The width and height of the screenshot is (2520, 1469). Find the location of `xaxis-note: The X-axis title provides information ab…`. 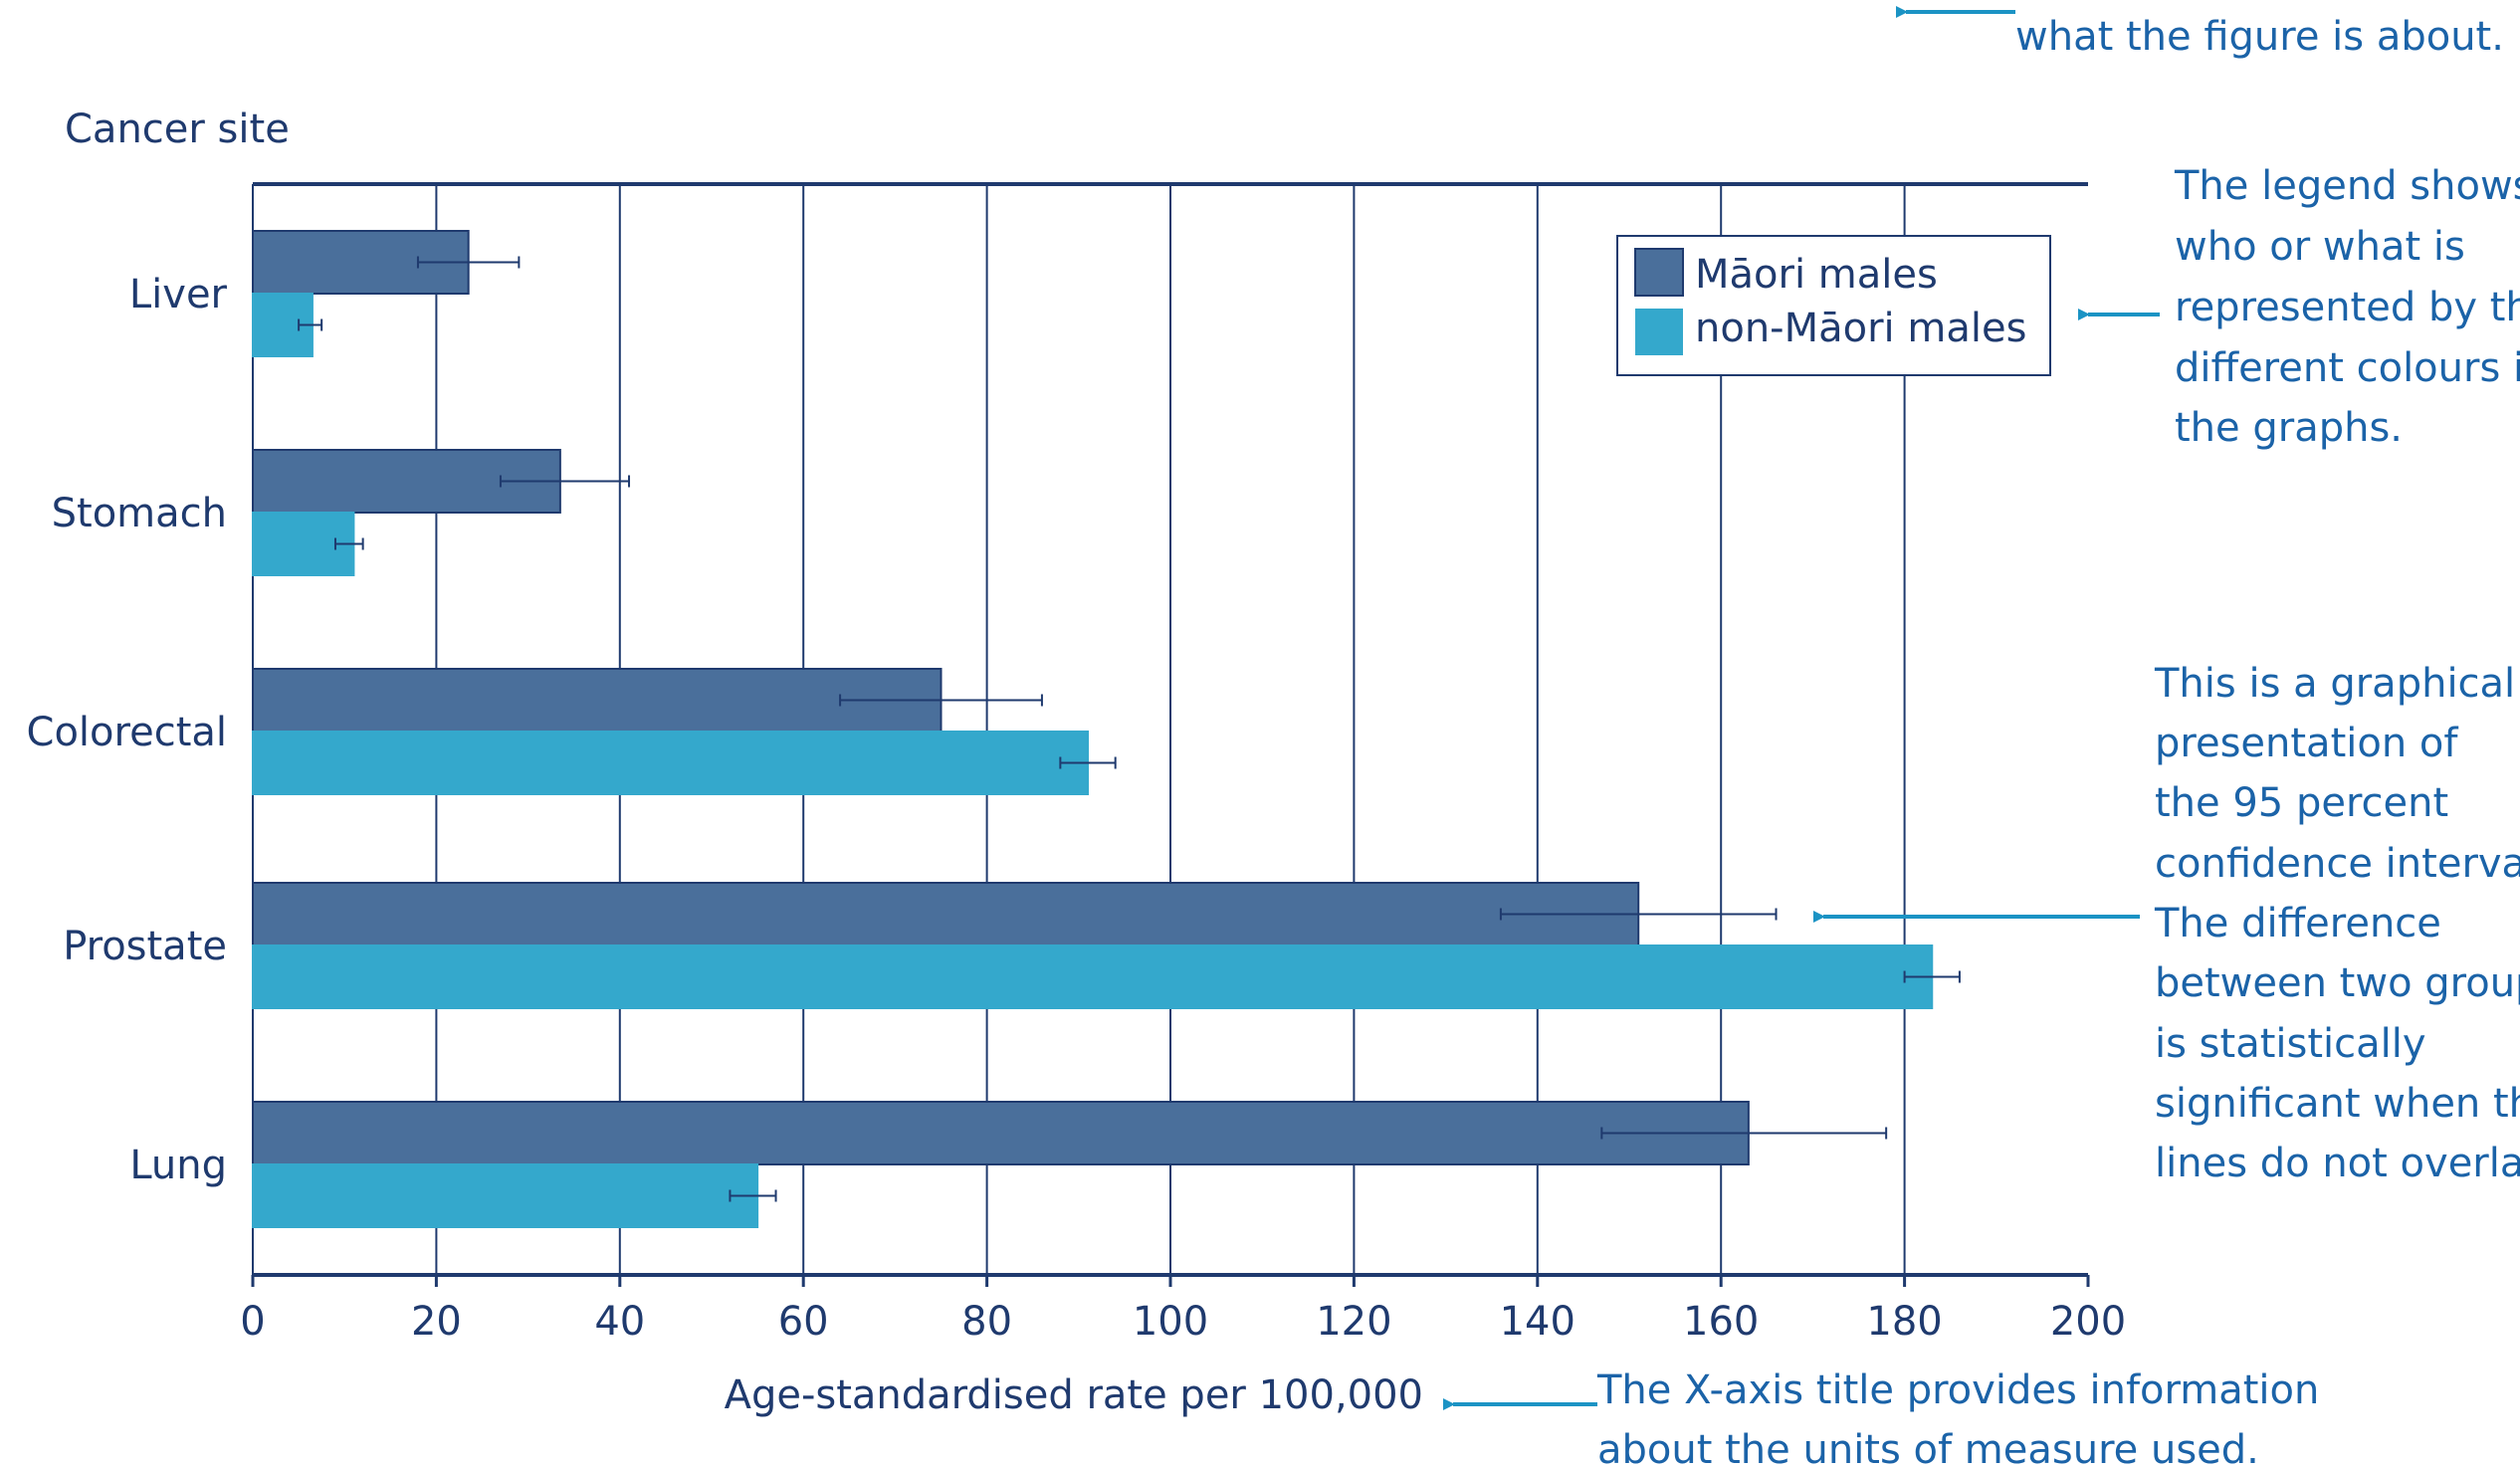

xaxis-note: The X-axis title provides information ab… is located at coordinates (1964, 1418).